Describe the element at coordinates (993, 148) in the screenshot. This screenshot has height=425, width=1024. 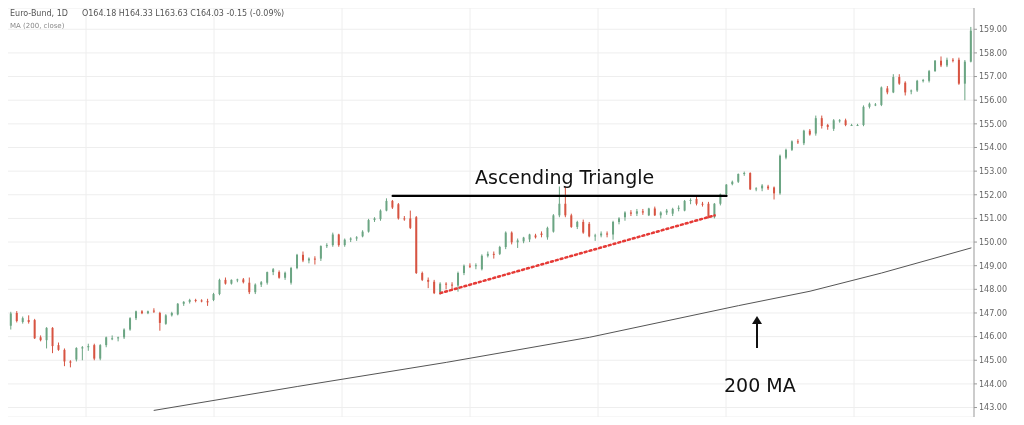
I see `y-tick-label: 154.00` at that location.